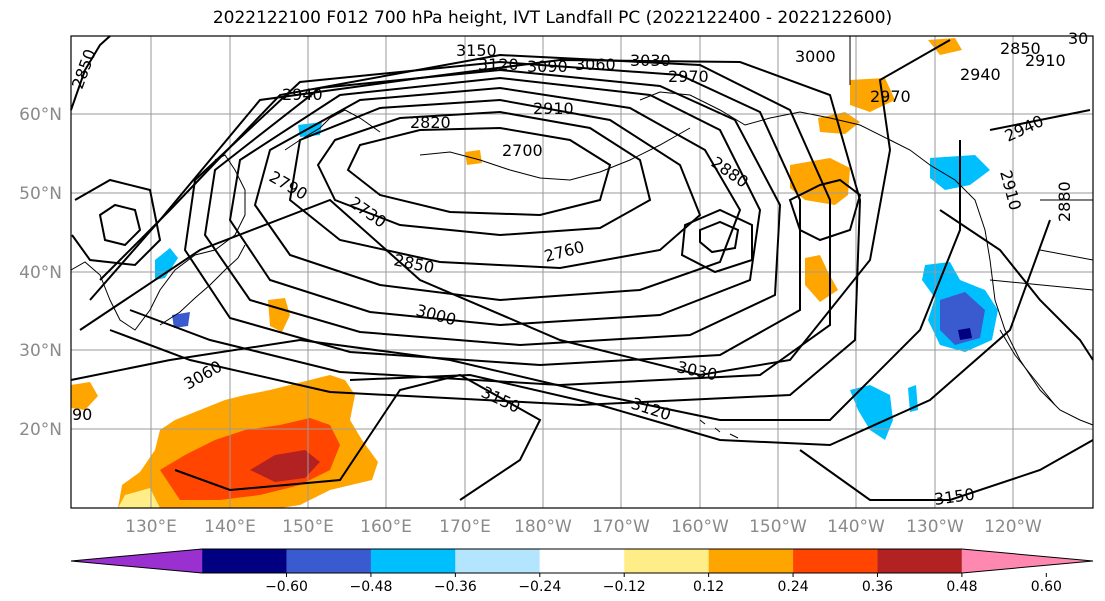  What do you see at coordinates (971, 163) in the screenshot?
I see `north-america-interior` at bounding box center [971, 163].